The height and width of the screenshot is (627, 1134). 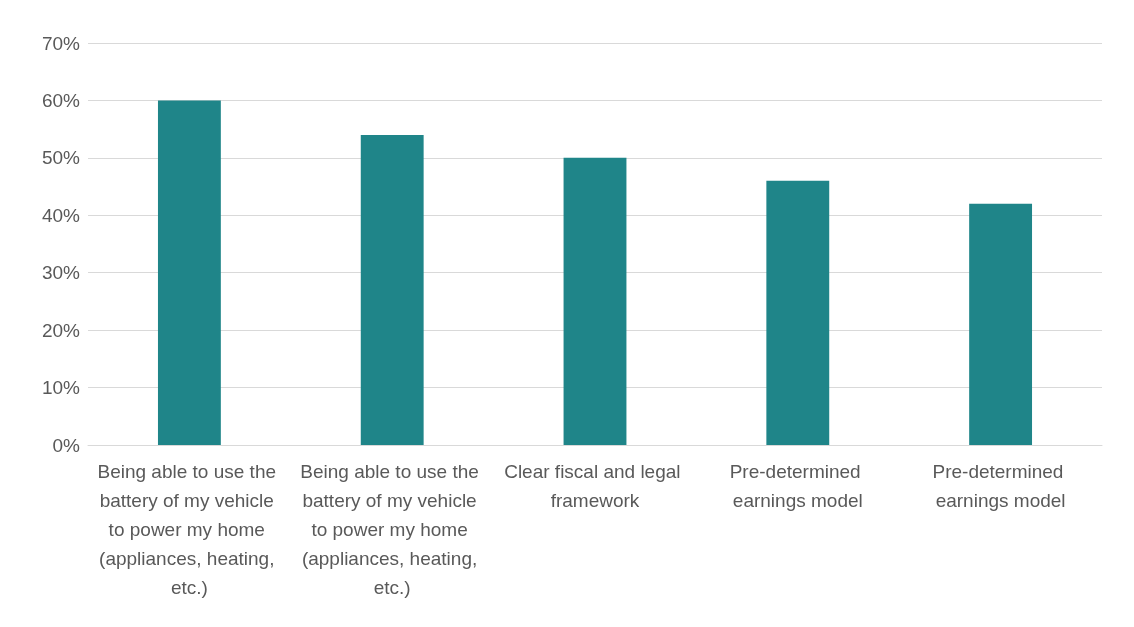 What do you see at coordinates (66, 445) in the screenshot?
I see `y-tick-label: 0%` at bounding box center [66, 445].